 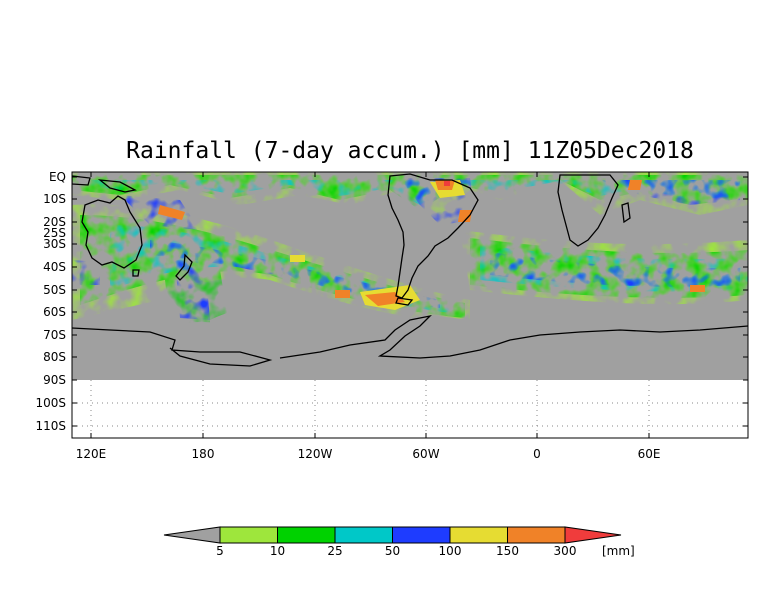 I want to click on legend-threshold-label: 10, so click(x=277, y=551).